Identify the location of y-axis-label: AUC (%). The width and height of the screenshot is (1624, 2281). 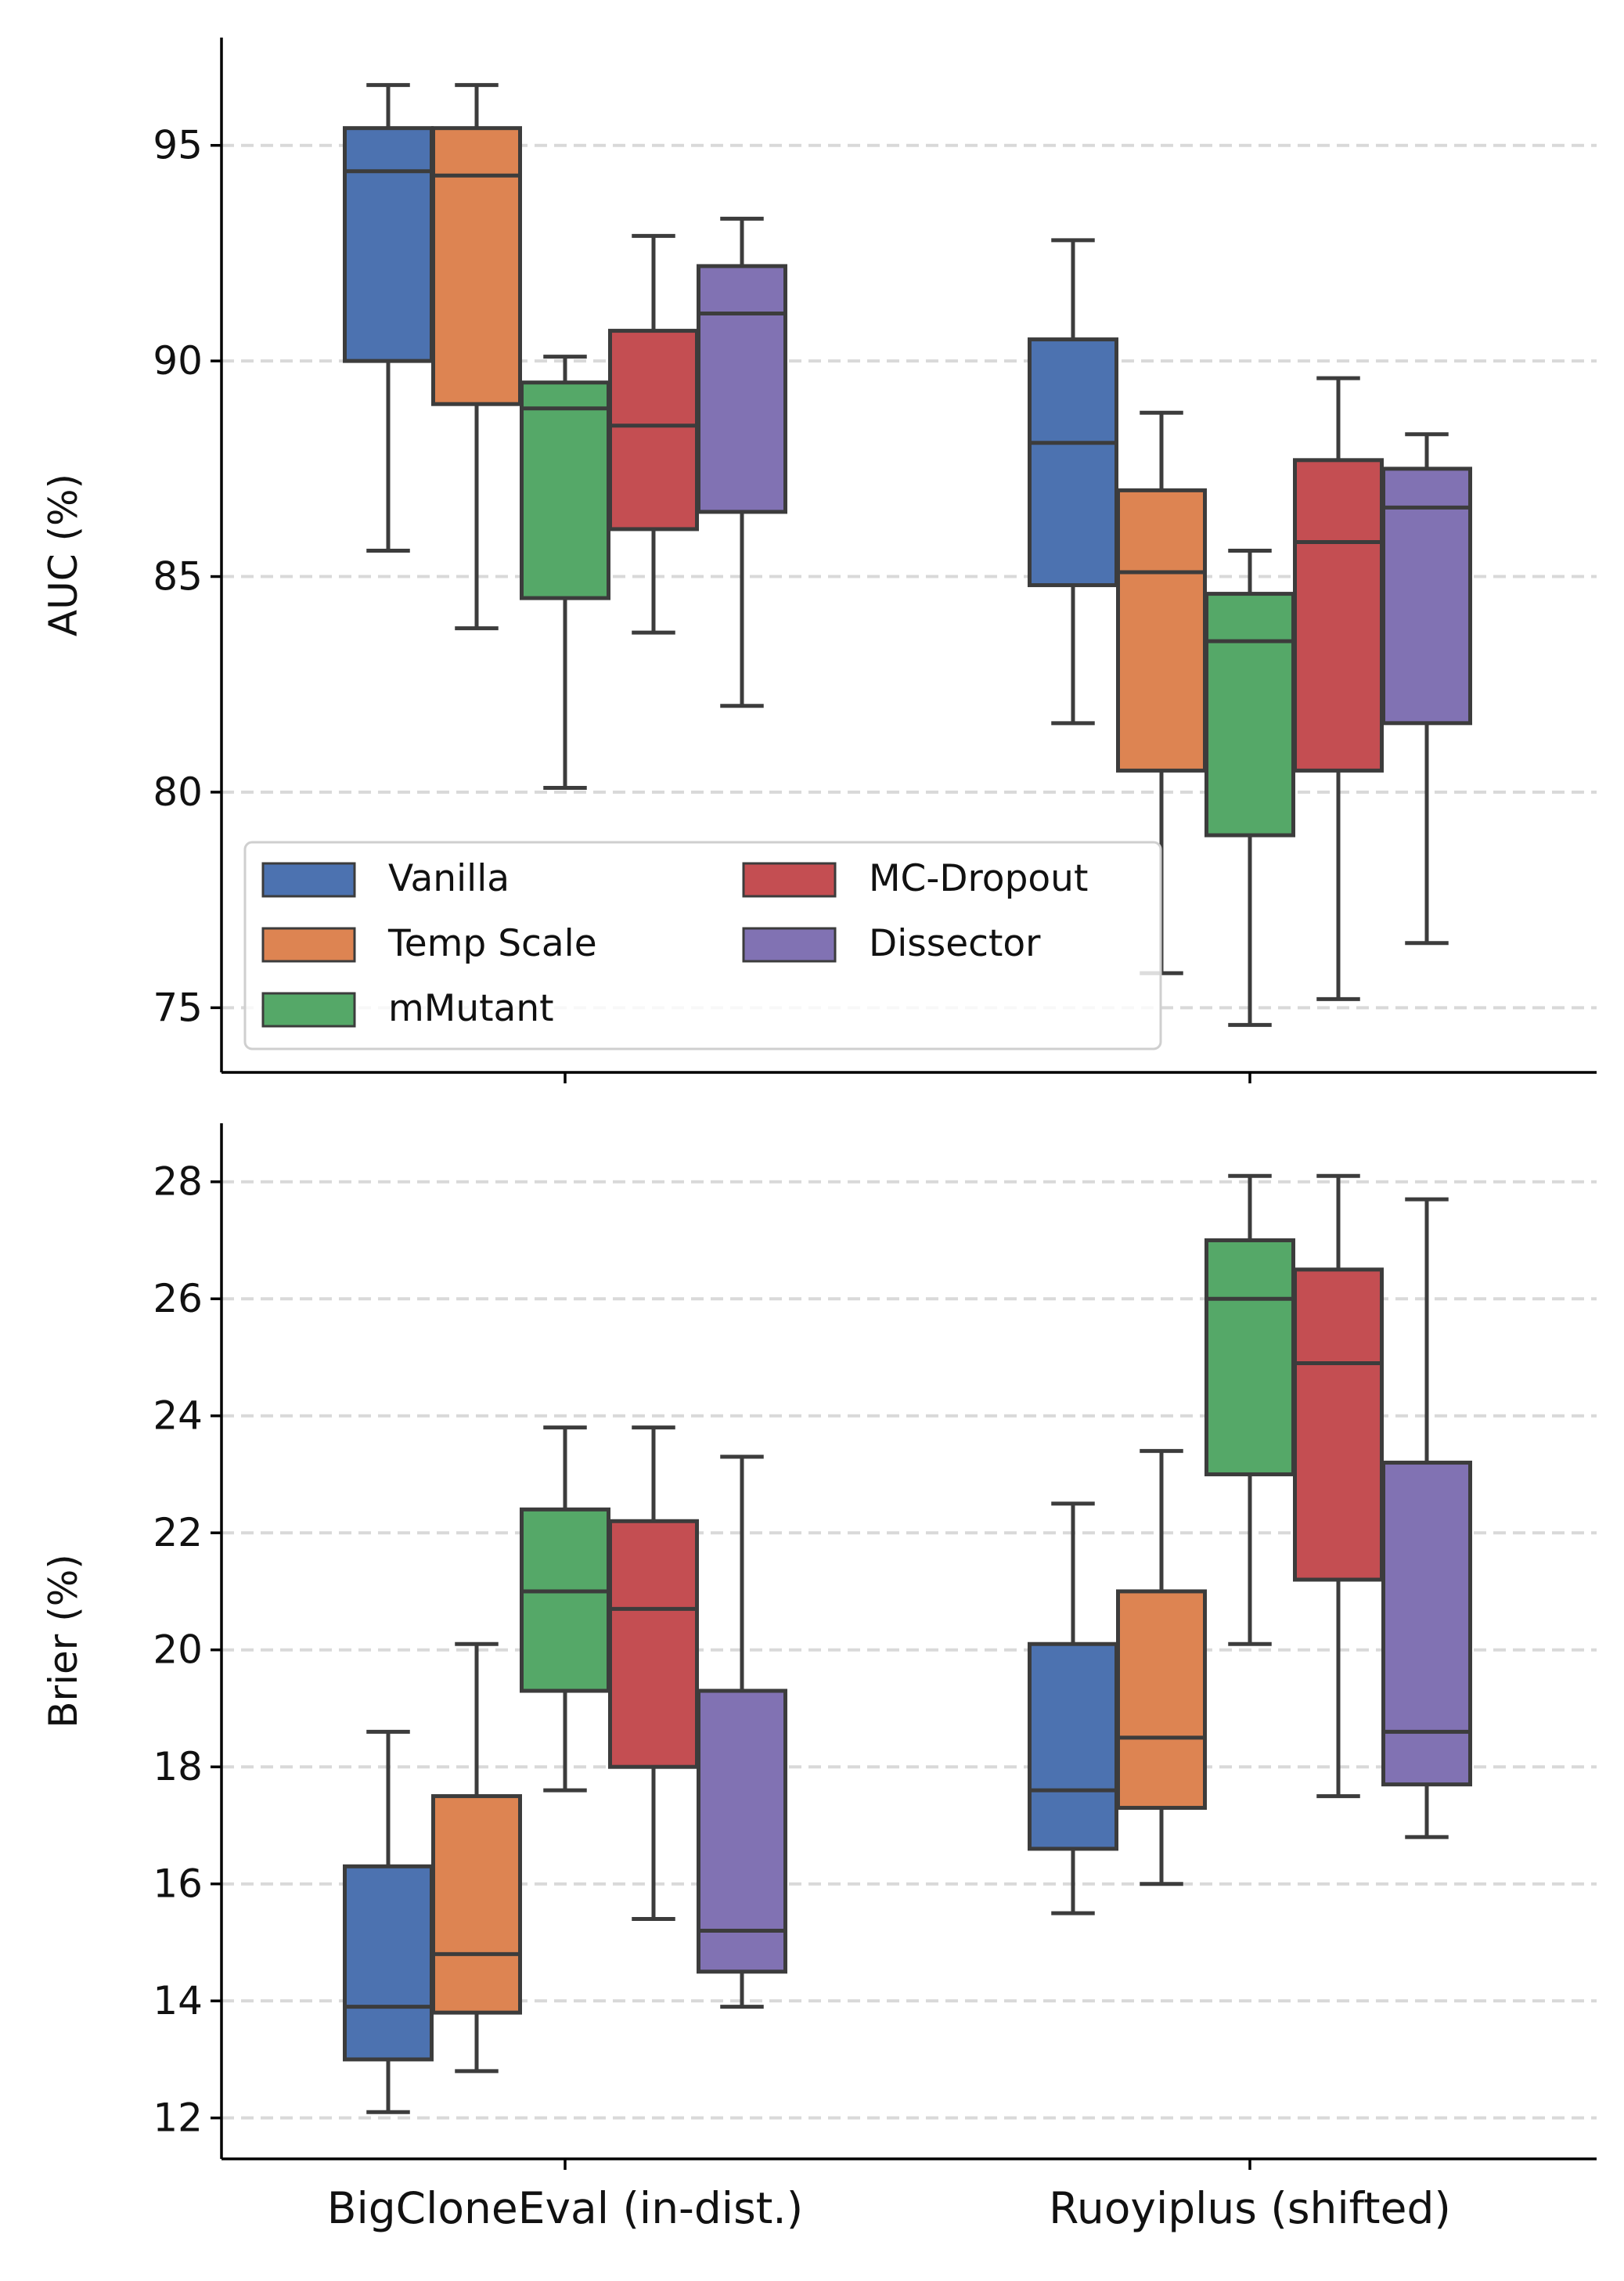
(63, 555).